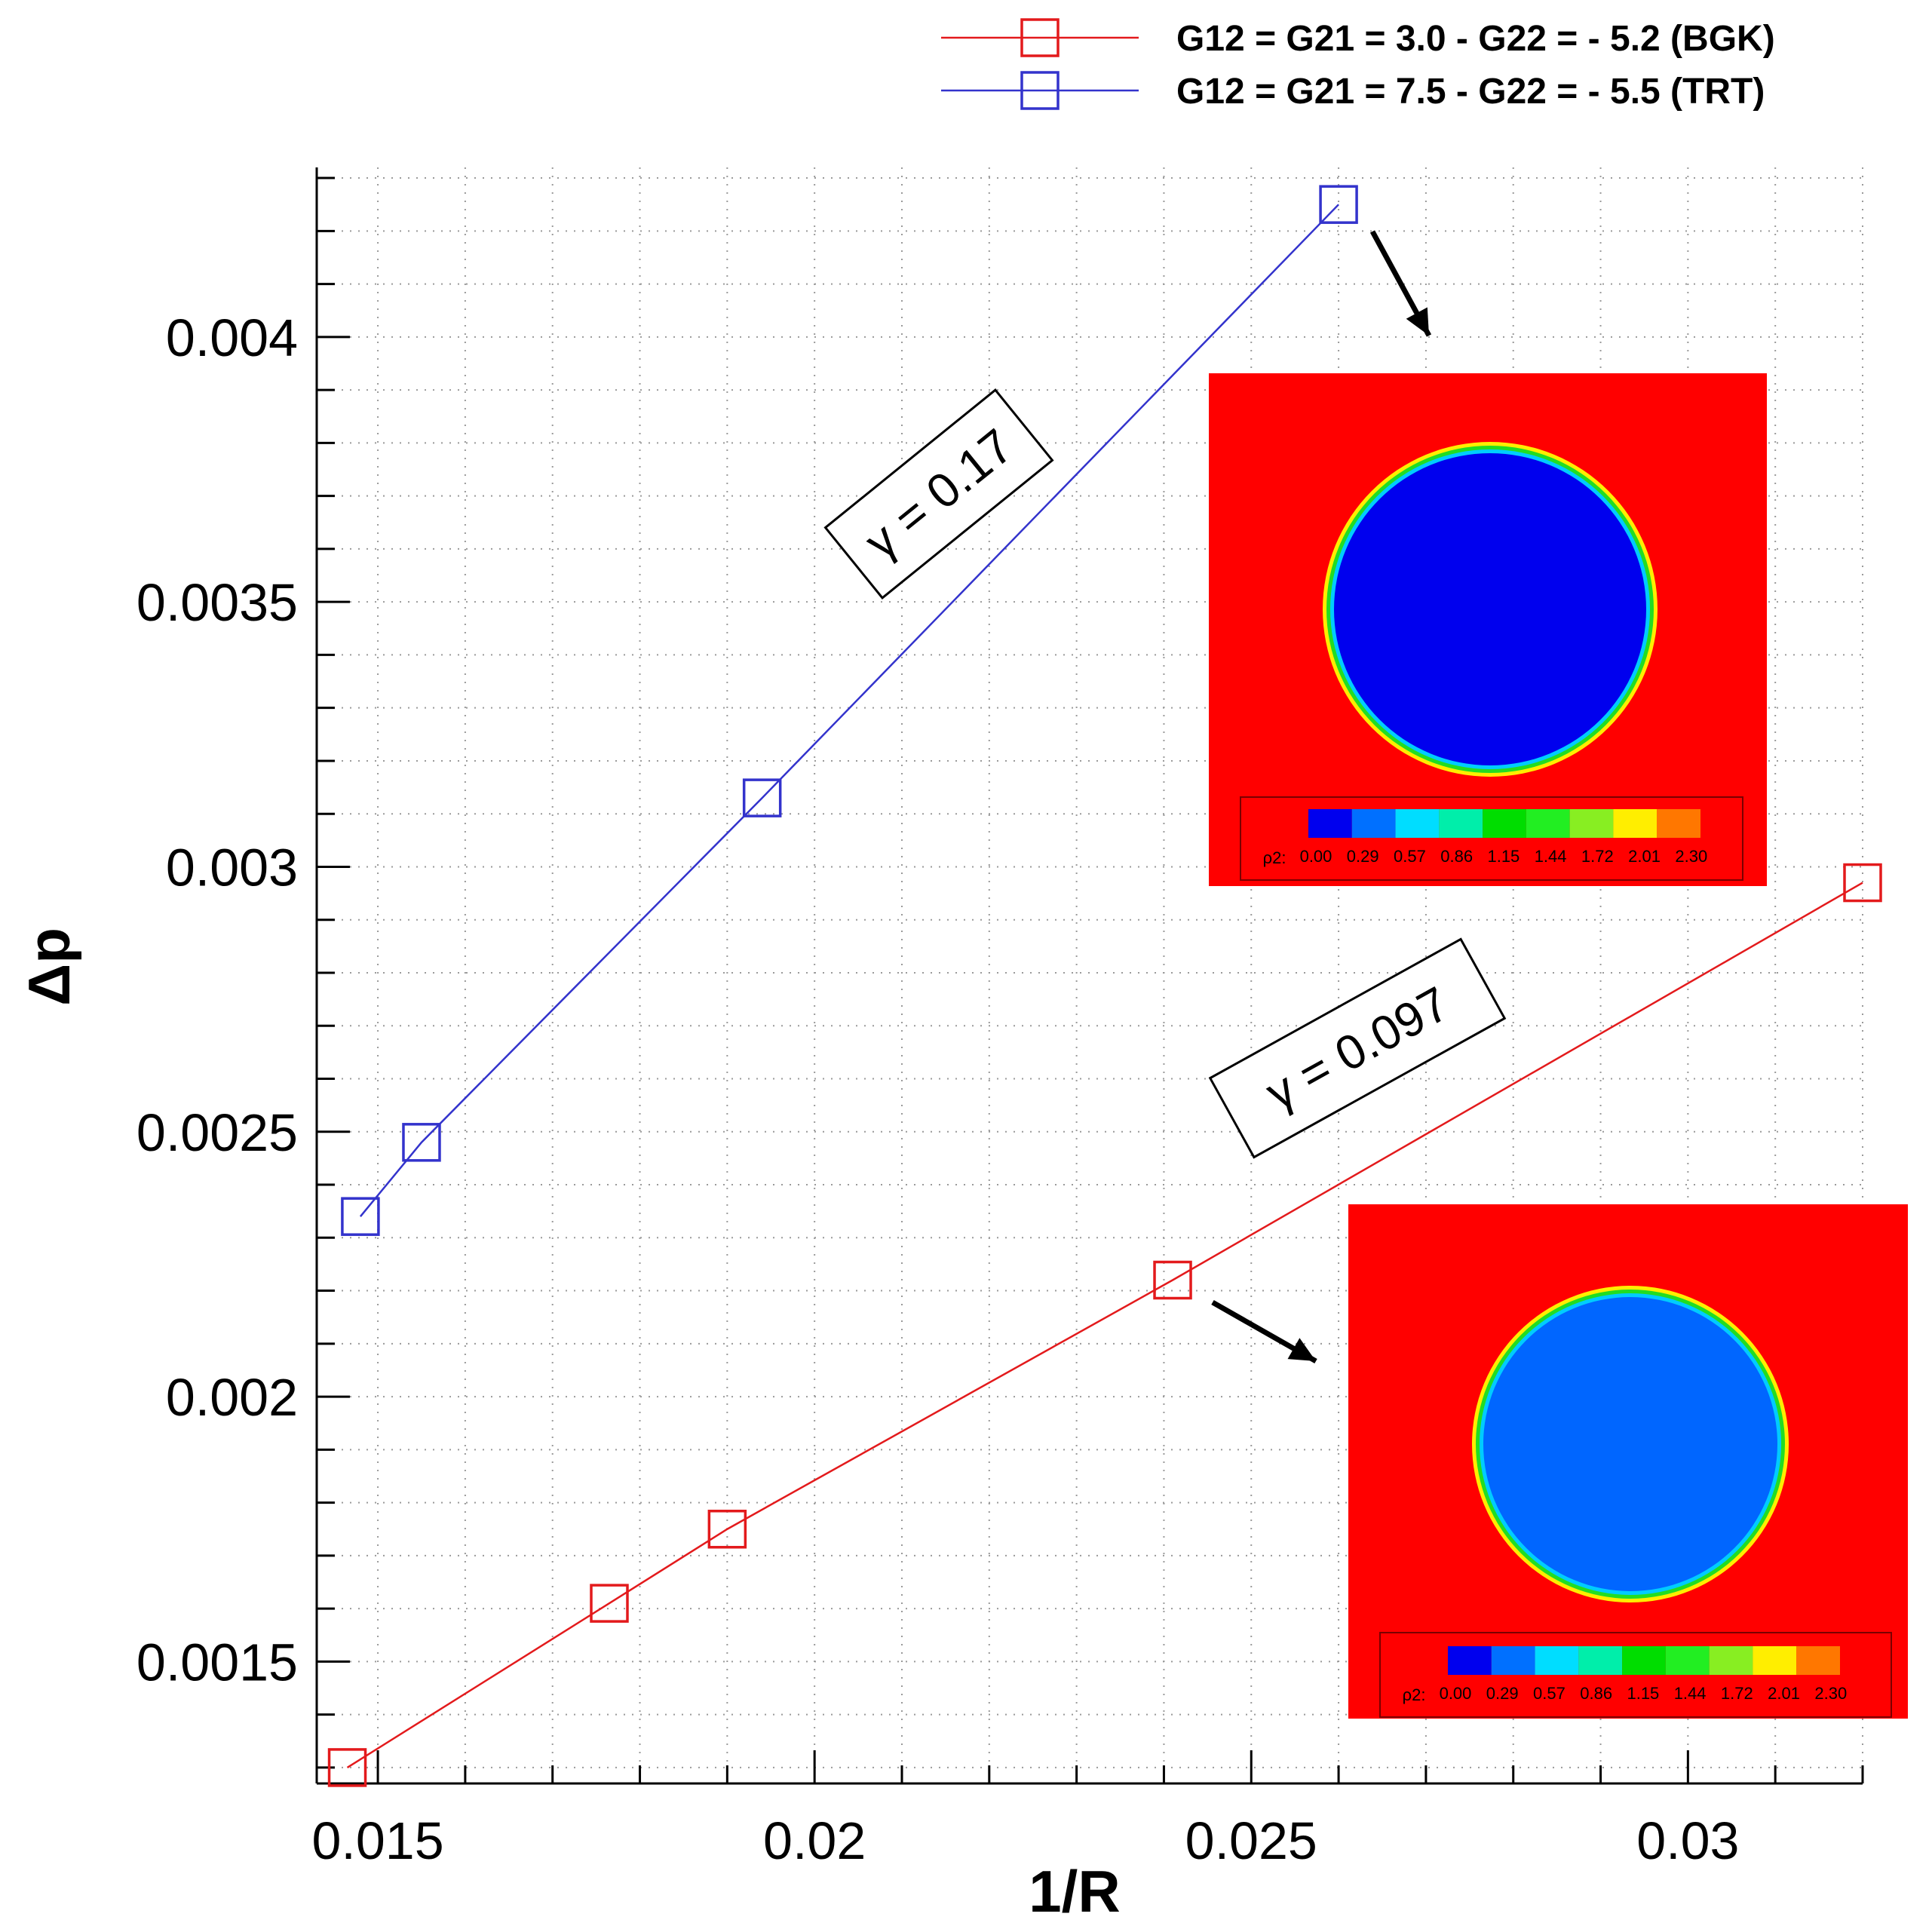  I want to click on legend-label-1: G12 = G21 = 7.5 - G22 = - 5.5 (TRT), so click(1470, 92).